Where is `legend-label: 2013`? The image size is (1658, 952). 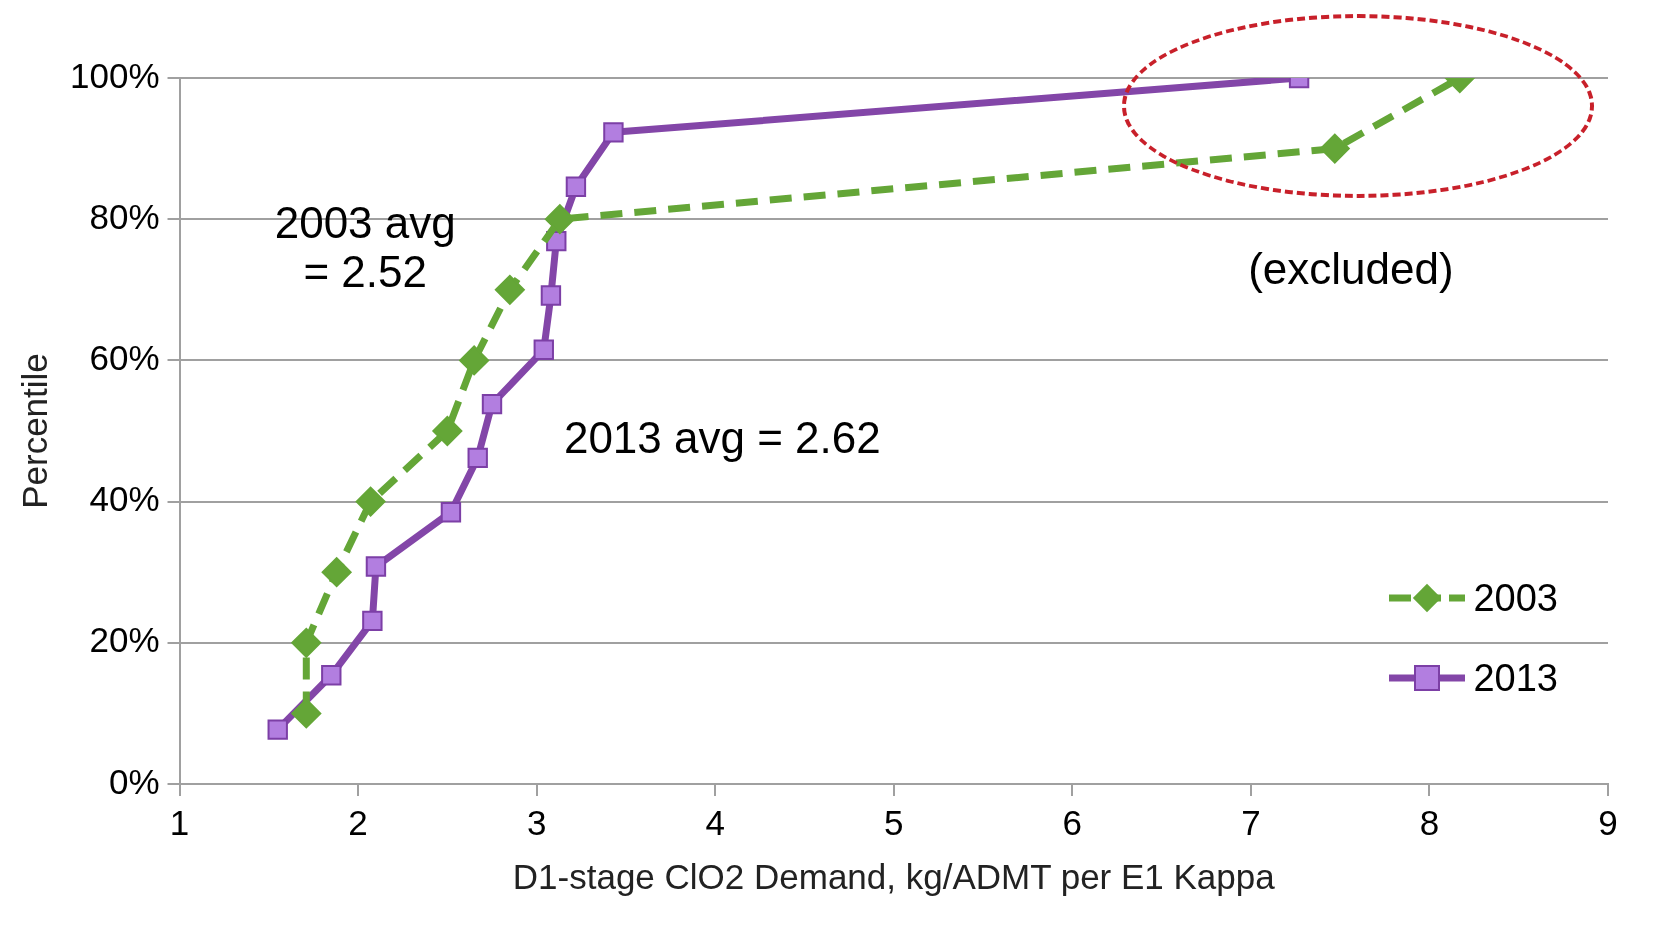
legend-label: 2013 is located at coordinates (1515, 678).